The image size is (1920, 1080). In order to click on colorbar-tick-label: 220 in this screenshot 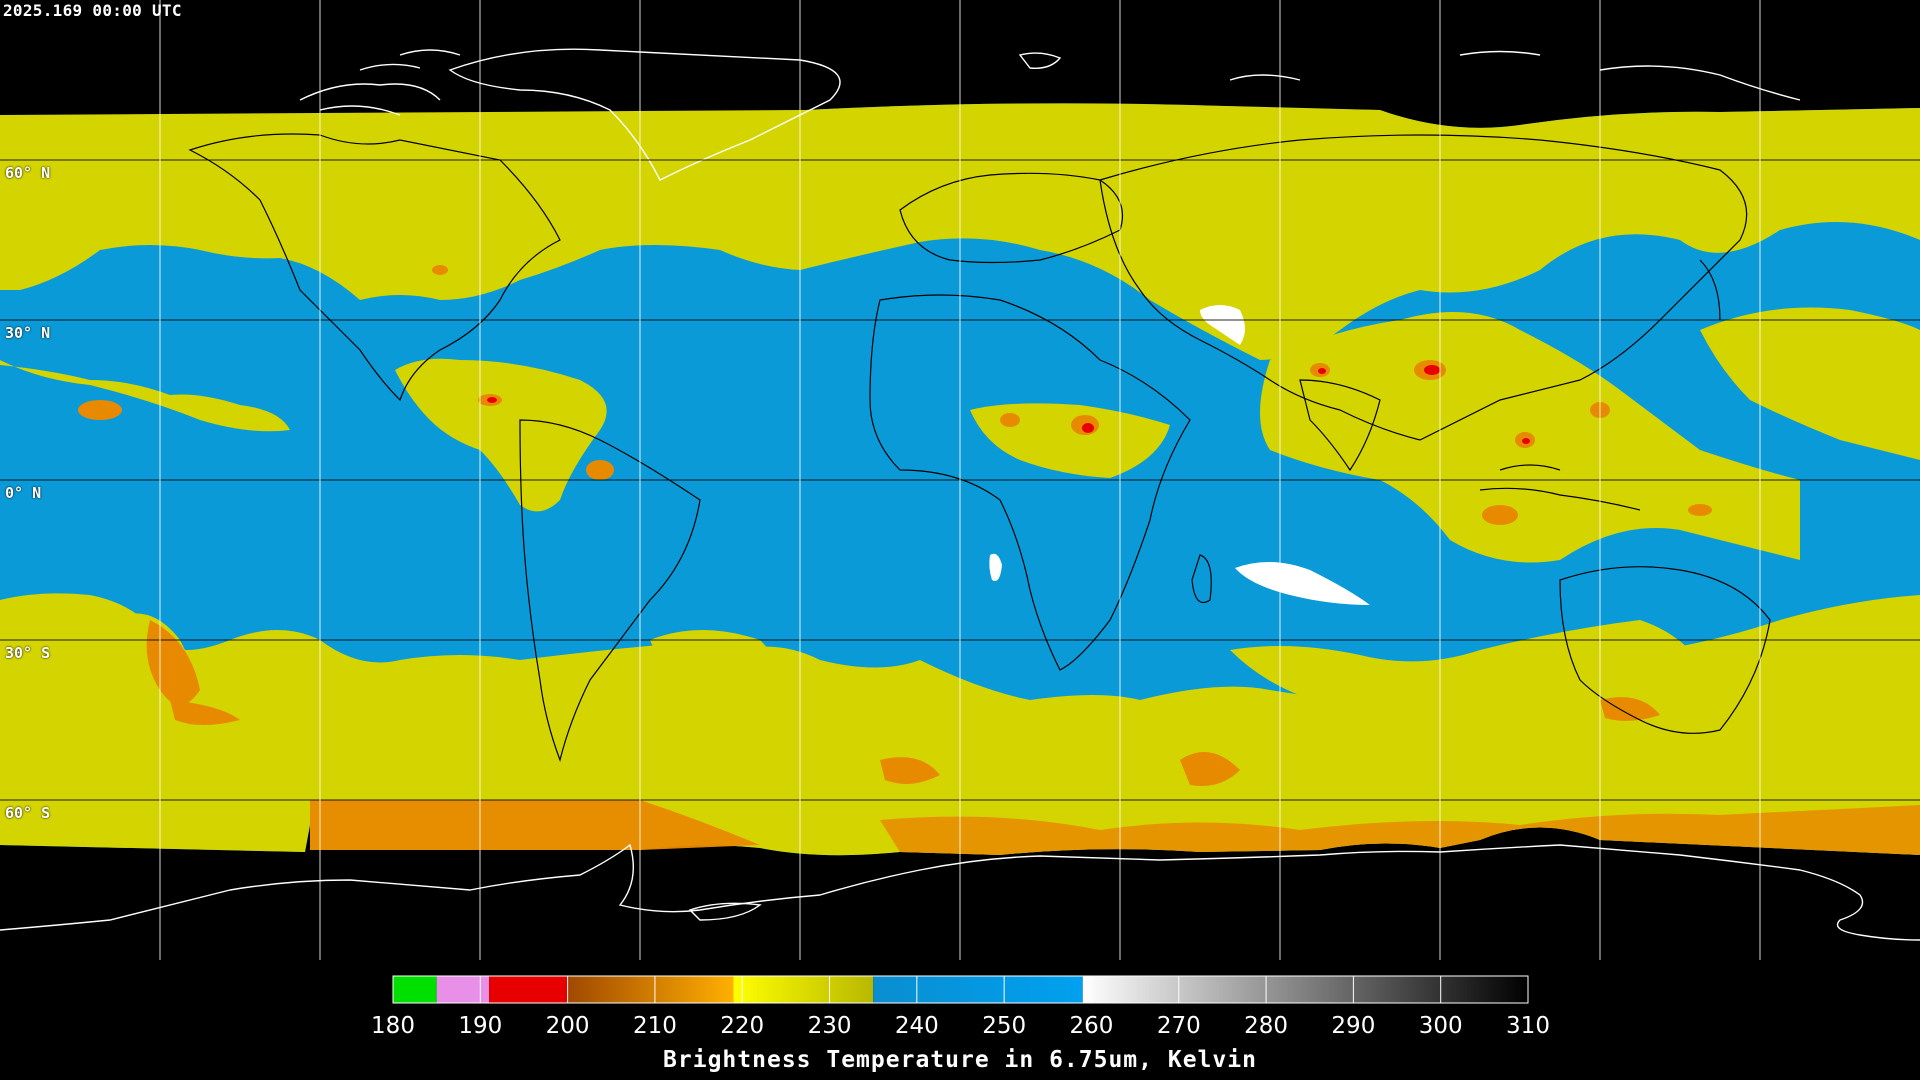, I will do `click(742, 1026)`.